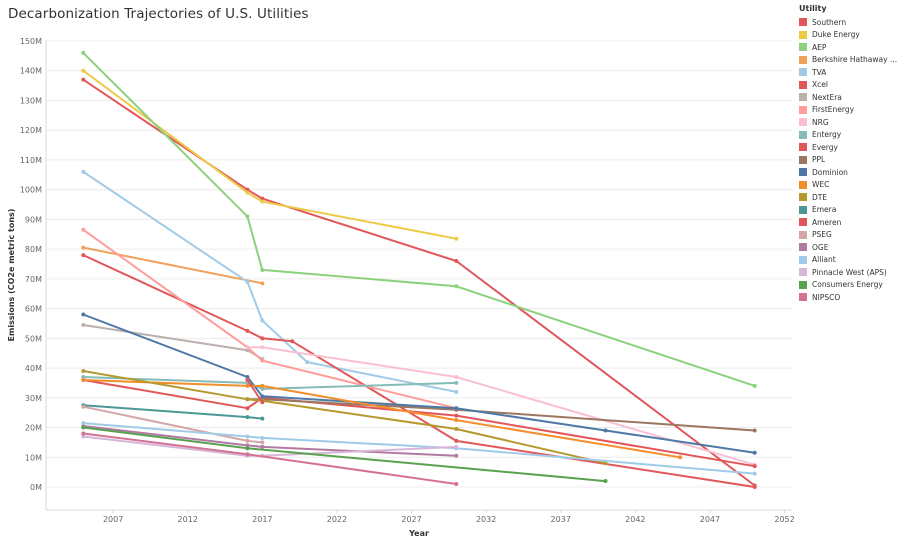 The image size is (899, 546). Describe the element at coordinates (33, 219) in the screenshot. I see `y-tick-label: 90M` at that location.